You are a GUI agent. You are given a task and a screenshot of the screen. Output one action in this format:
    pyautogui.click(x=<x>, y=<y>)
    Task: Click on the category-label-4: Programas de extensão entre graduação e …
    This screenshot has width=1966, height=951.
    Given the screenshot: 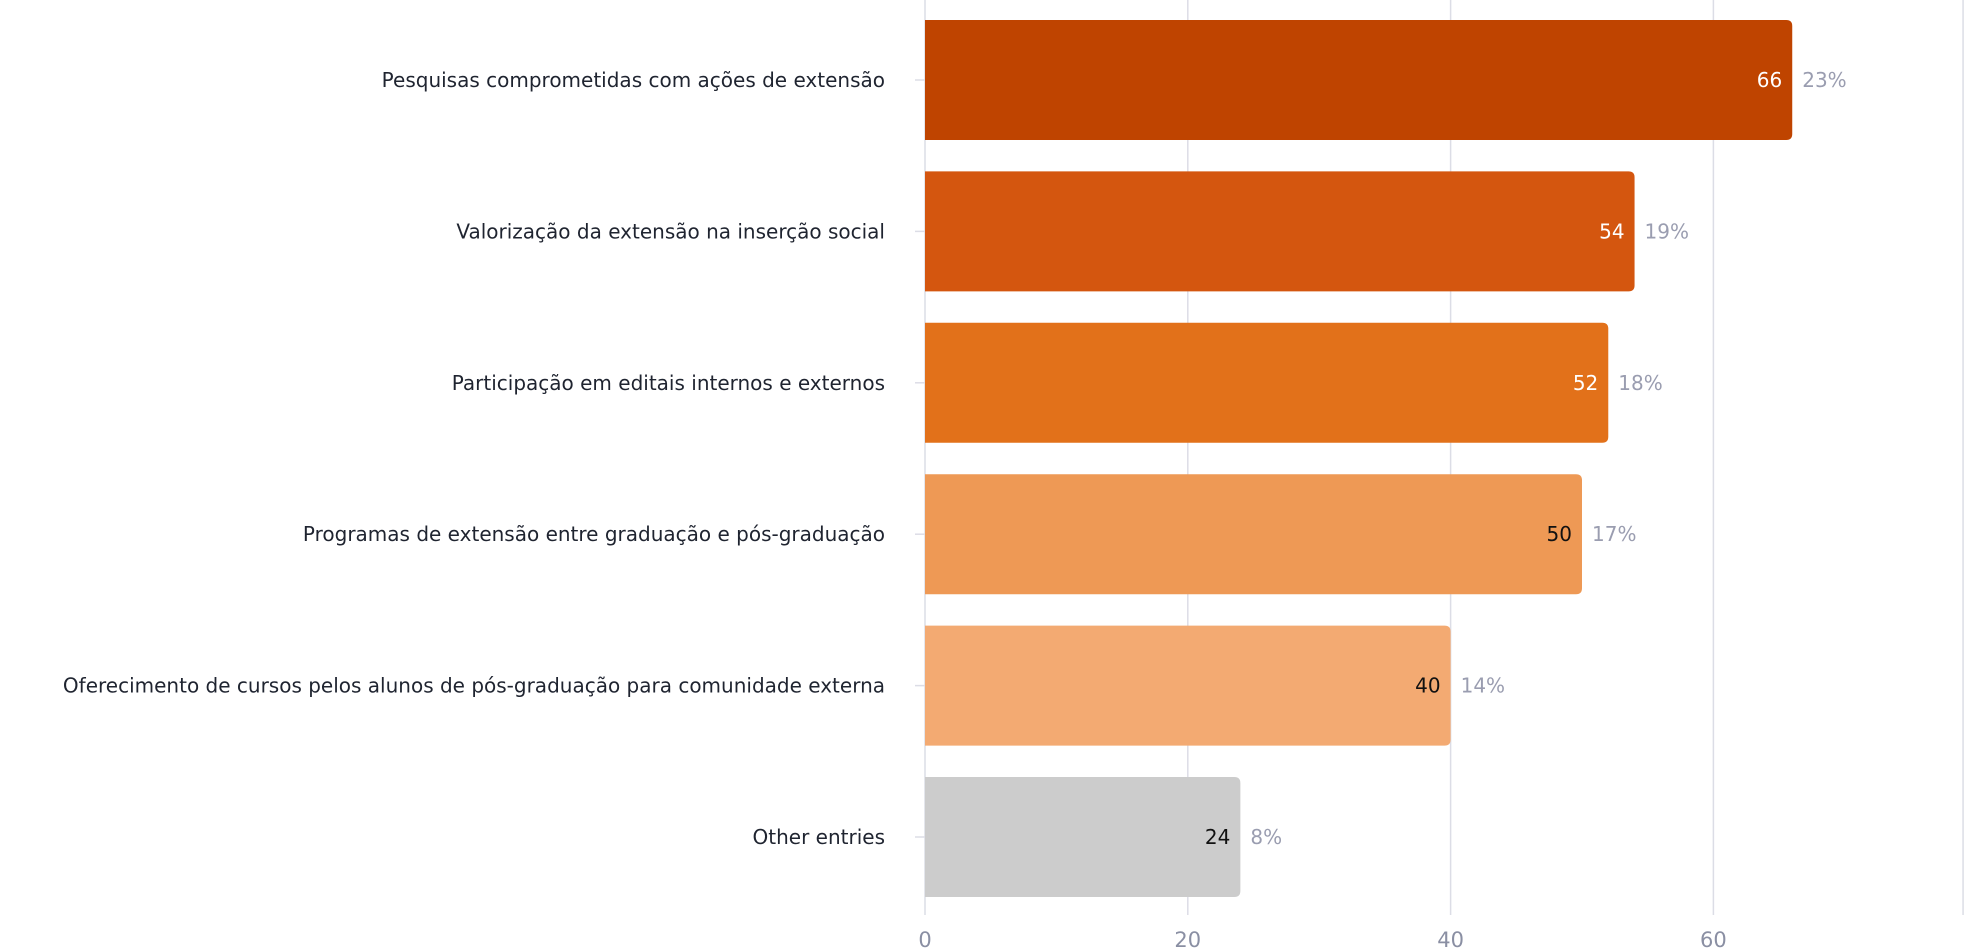 What is the action you would take?
    pyautogui.click(x=594, y=534)
    